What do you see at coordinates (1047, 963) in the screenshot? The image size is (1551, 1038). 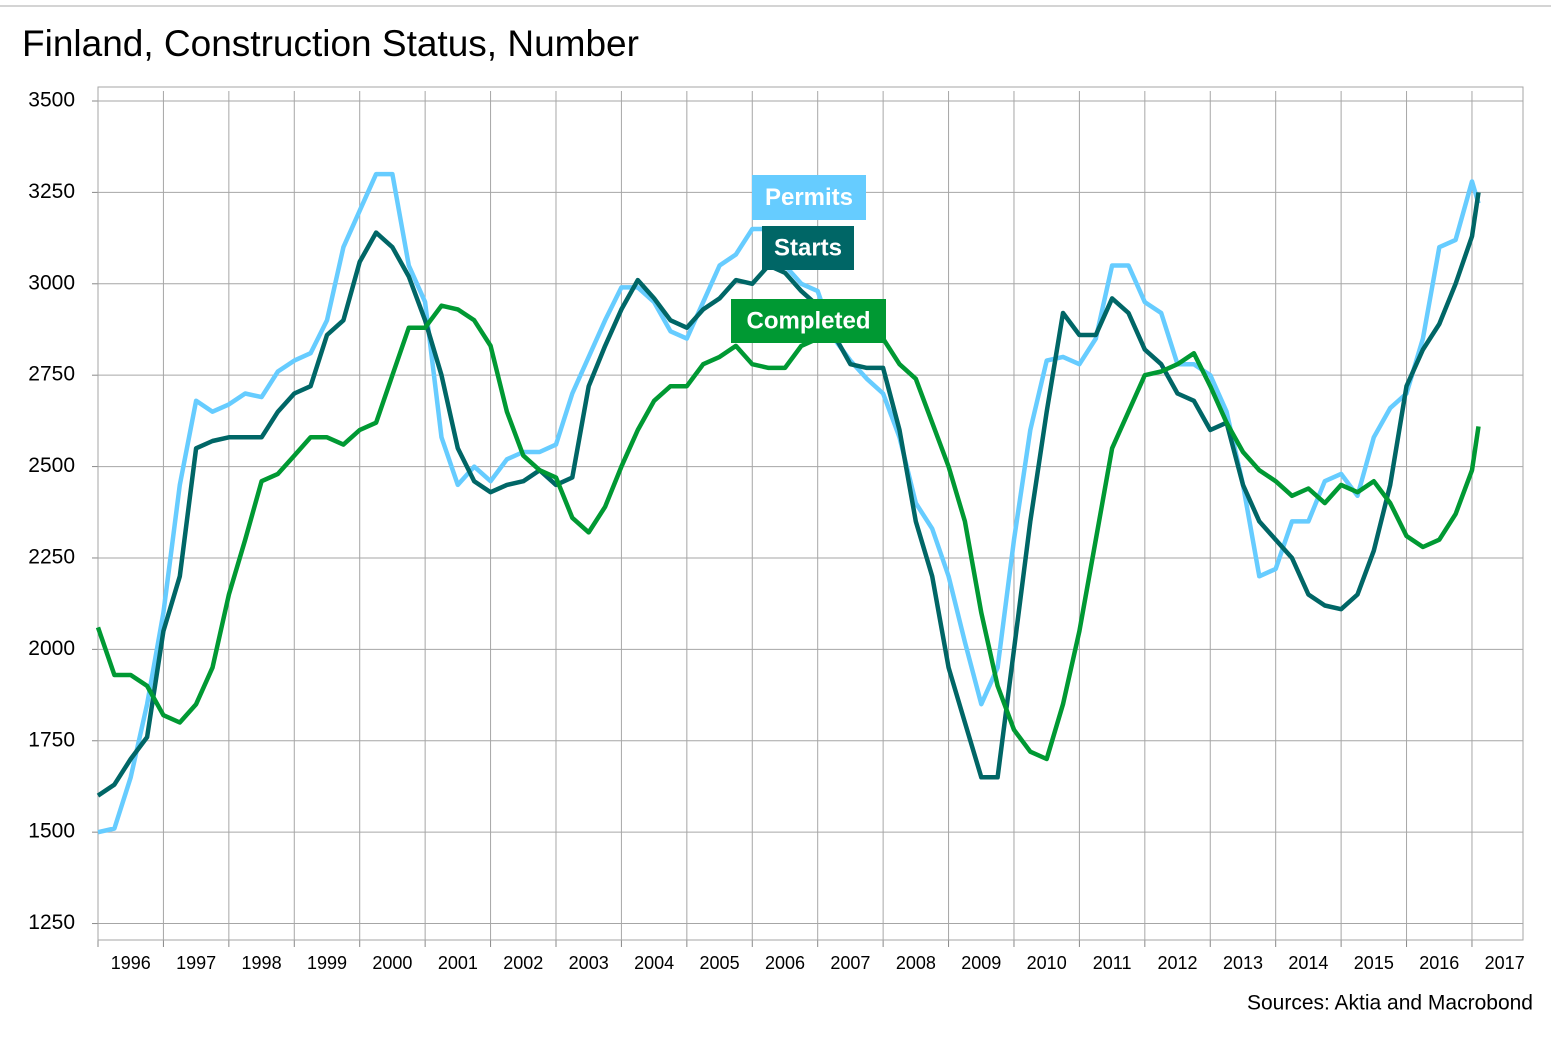 I see `x-tick-label: 2010` at bounding box center [1047, 963].